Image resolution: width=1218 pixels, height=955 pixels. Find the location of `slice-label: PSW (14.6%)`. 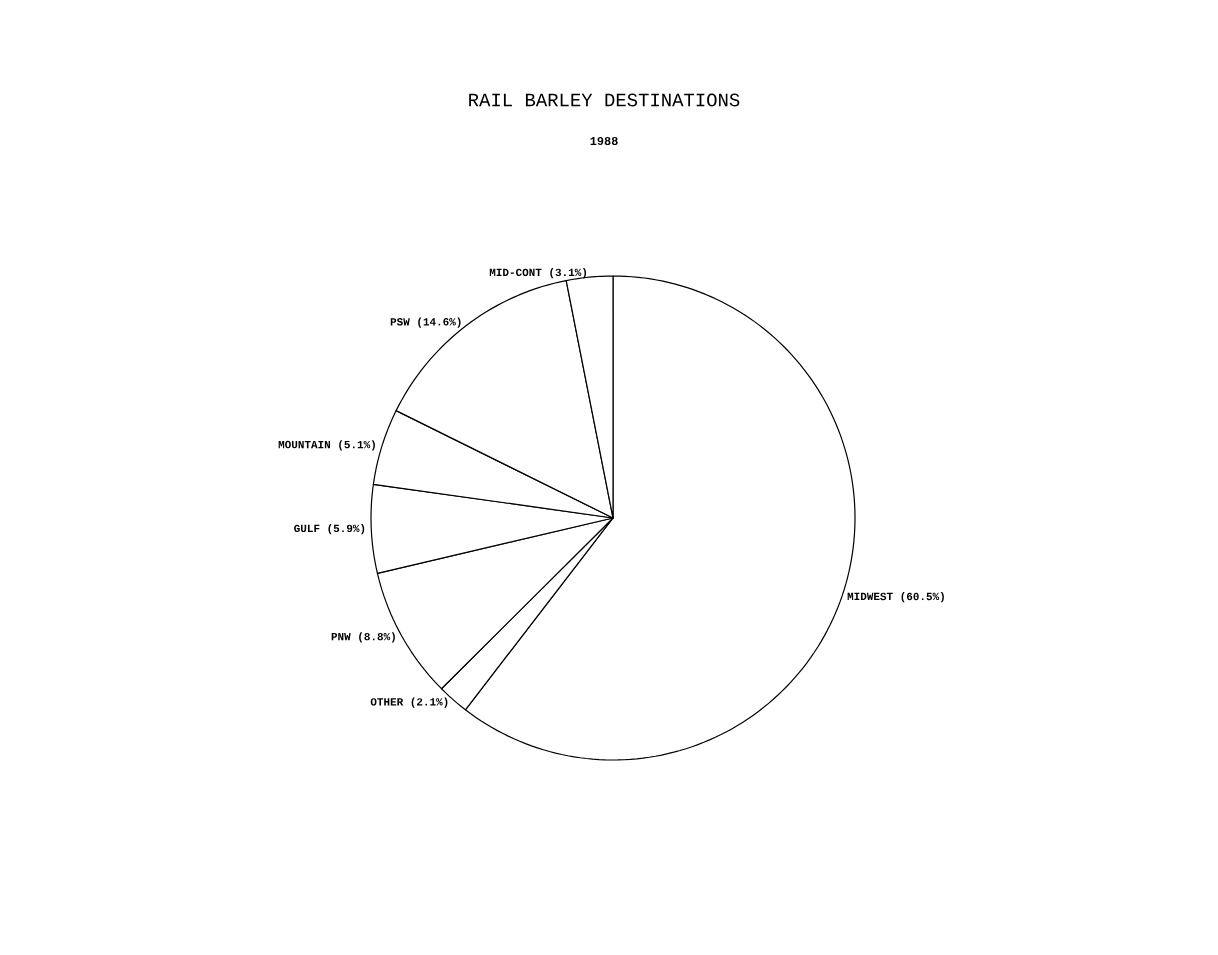

slice-label: PSW (14.6%) is located at coordinates (425, 322).